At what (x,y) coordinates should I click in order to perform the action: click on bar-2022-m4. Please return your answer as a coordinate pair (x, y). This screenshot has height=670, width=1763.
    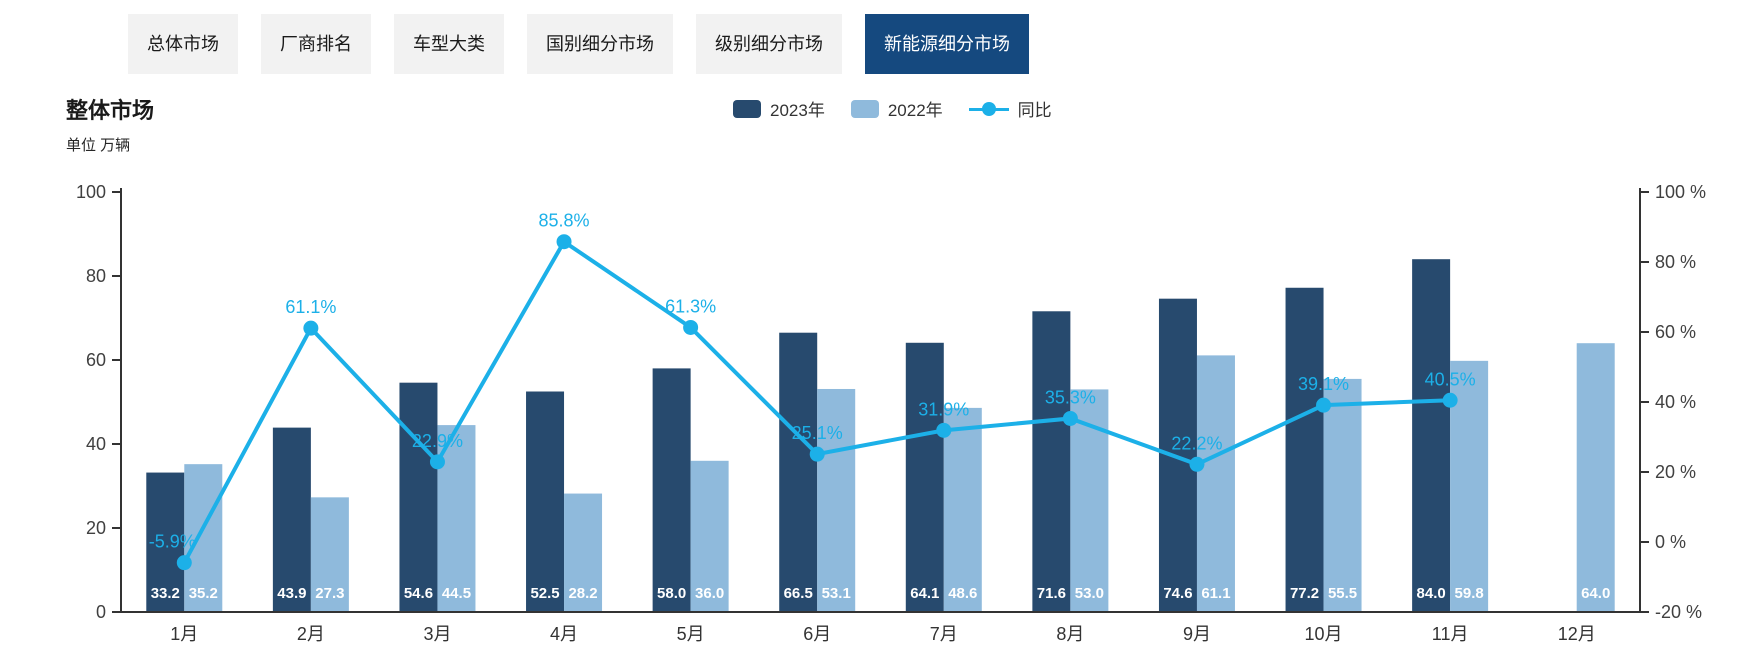
    Looking at the image, I should click on (583, 552).